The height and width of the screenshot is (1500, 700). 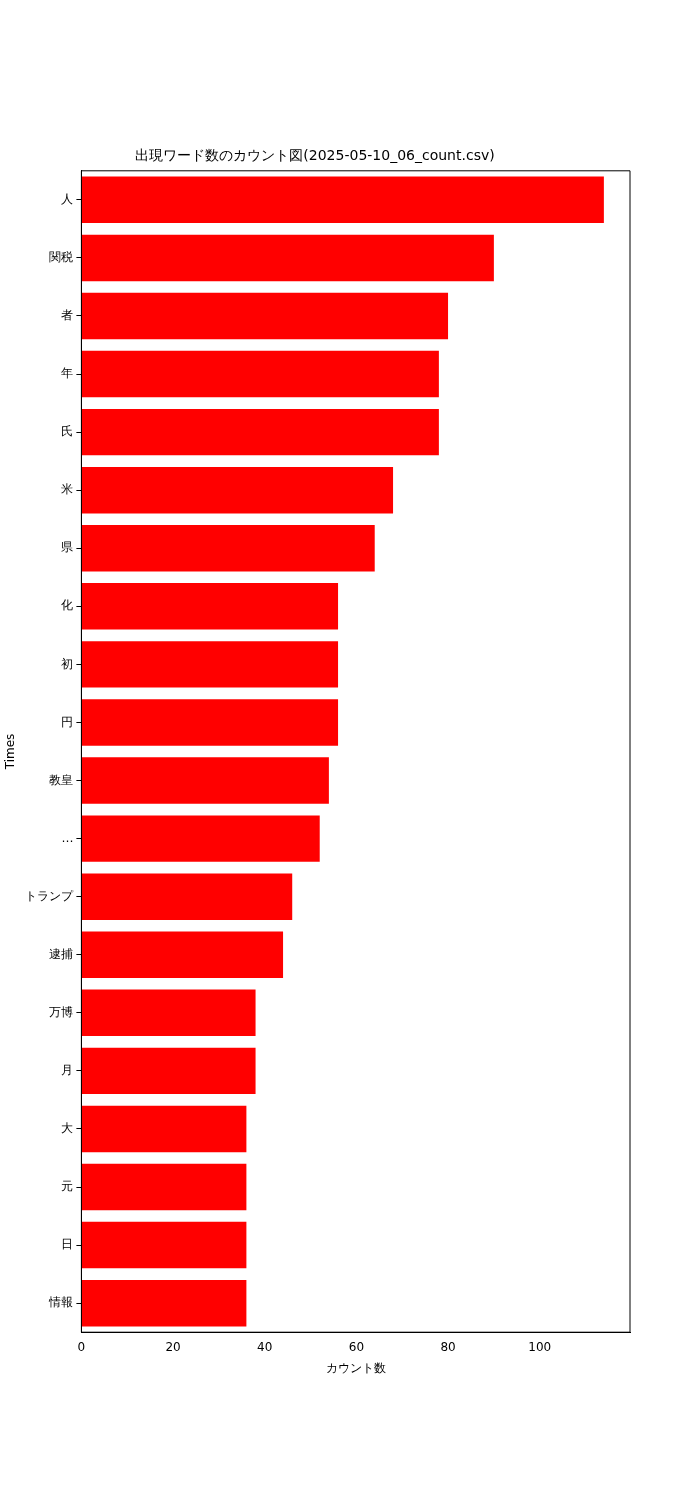 What do you see at coordinates (173, 1346) in the screenshot?
I see `x-tick-label: 20` at bounding box center [173, 1346].